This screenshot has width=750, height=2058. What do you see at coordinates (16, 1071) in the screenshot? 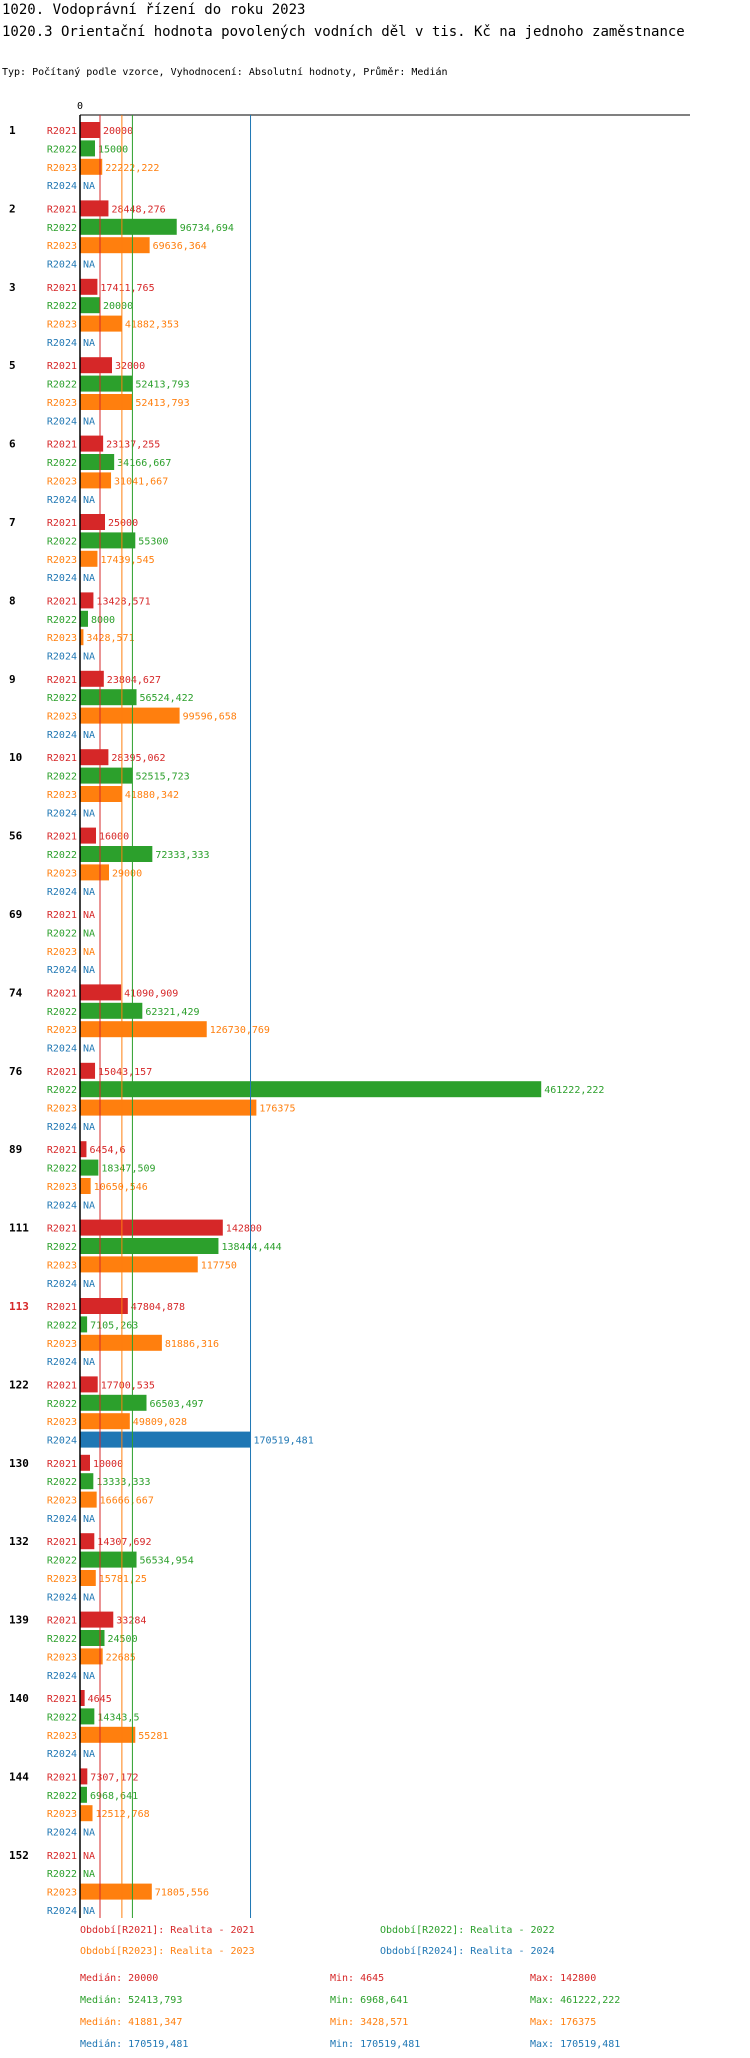
I see `category-label-76: 76` at bounding box center [16, 1071].